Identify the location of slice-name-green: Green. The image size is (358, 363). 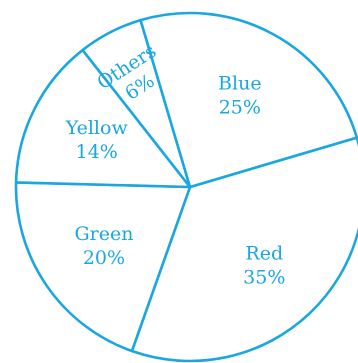
(103, 234).